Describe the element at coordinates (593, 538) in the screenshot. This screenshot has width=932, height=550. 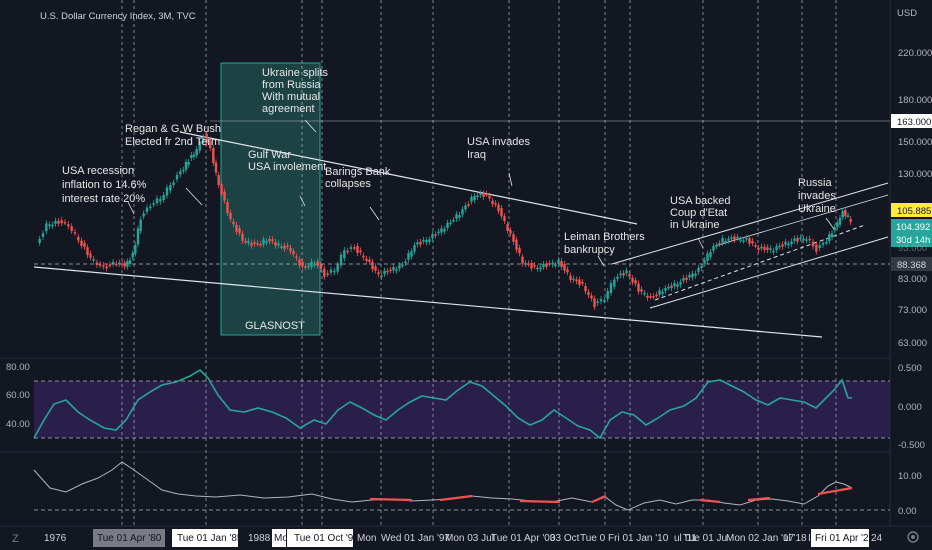
I see `time-label: Tue 0` at that location.